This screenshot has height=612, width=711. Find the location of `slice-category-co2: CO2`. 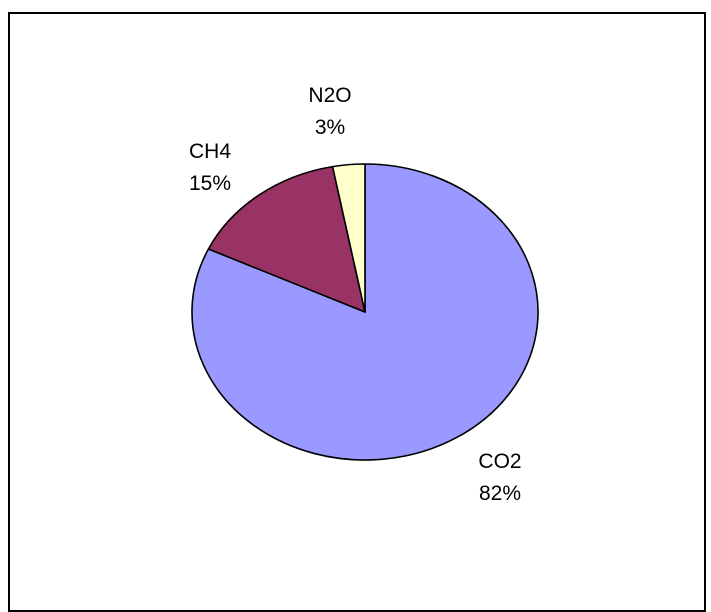

slice-category-co2: CO2 is located at coordinates (499, 461).